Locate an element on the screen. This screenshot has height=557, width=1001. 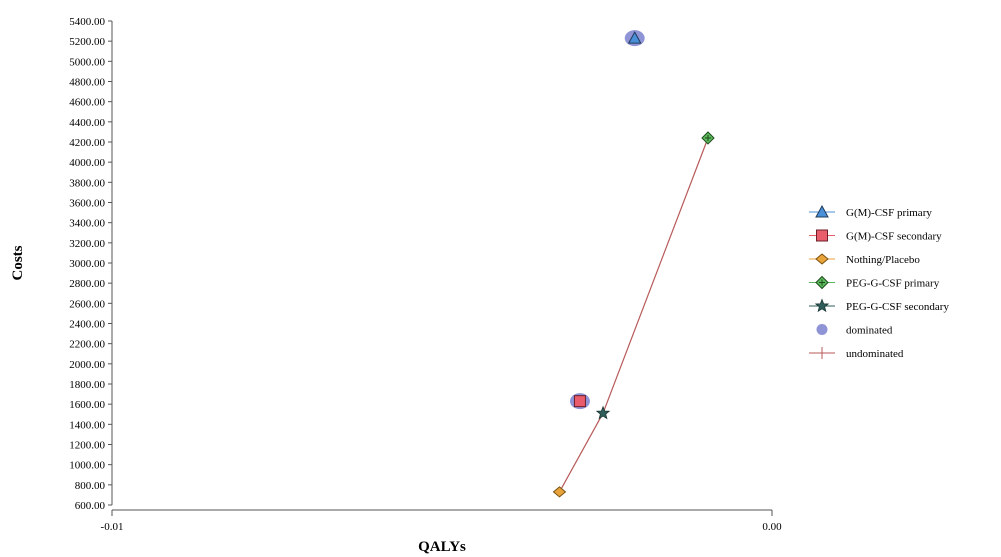
y-tick-label: 3600.00 is located at coordinates (87, 204).